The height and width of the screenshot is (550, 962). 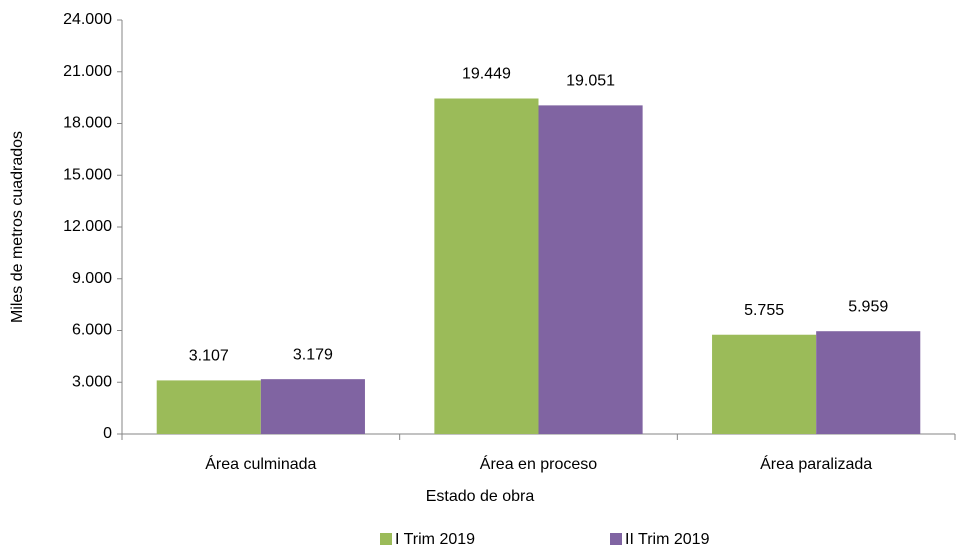 What do you see at coordinates (667, 539) in the screenshot?
I see `legend-label: II Trim 2019` at bounding box center [667, 539].